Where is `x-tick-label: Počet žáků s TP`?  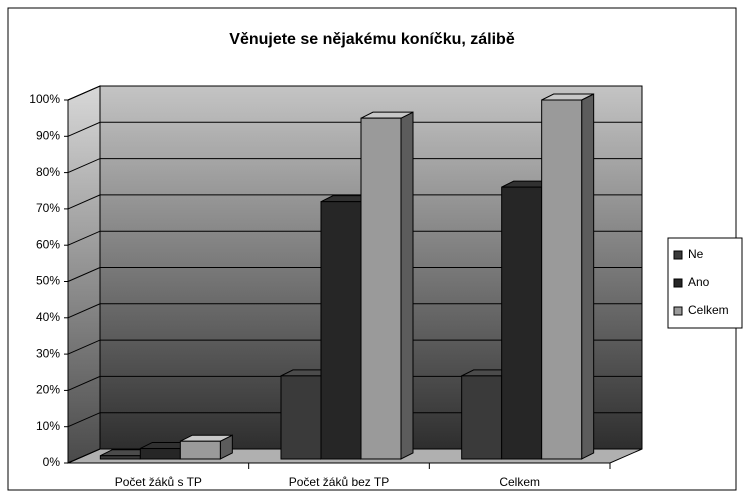
x-tick-label: Počet žáků s TP is located at coordinates (158, 482).